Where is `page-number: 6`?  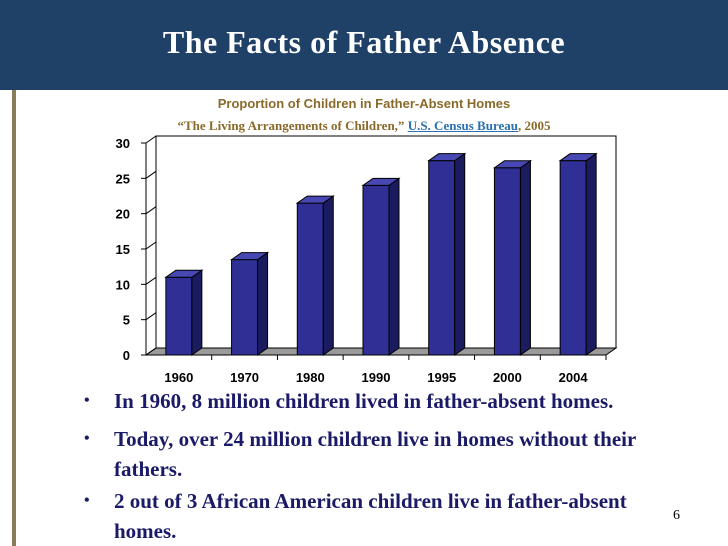 page-number: 6 is located at coordinates (676, 515).